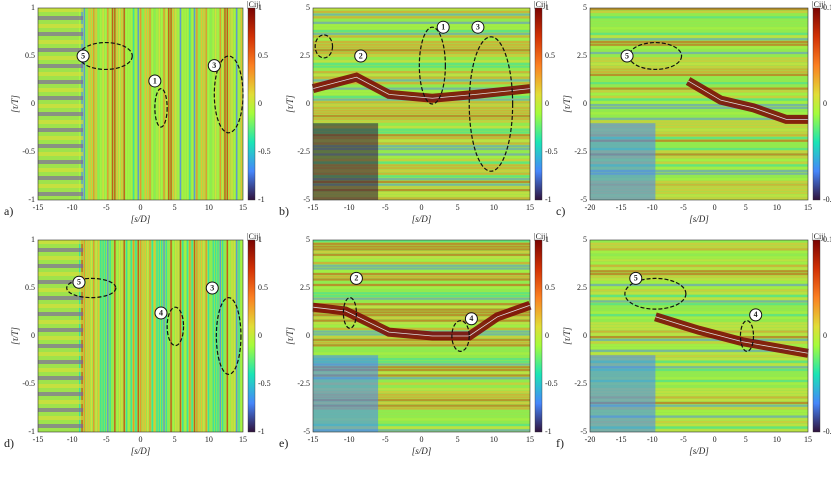 The image size is (831, 478). What do you see at coordinates (550, 55) in the screenshot?
I see `colorbar-tick-label: 0.5` at bounding box center [550, 55].